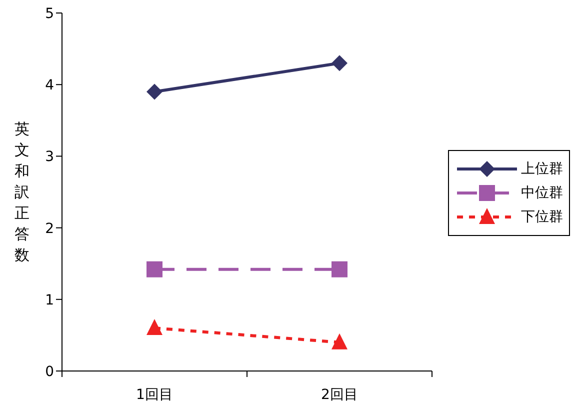  What do you see at coordinates (542, 193) in the screenshot?
I see `legend-label: 中位群` at bounding box center [542, 193].